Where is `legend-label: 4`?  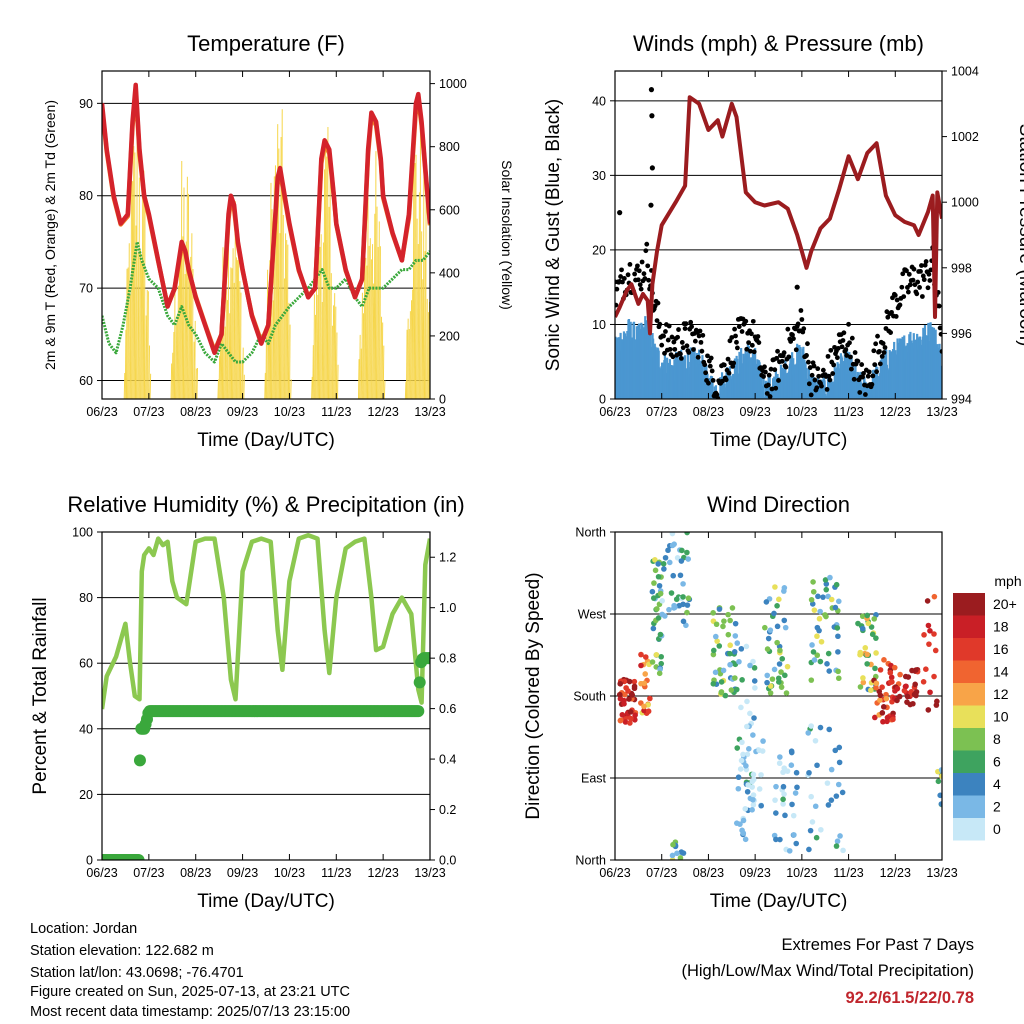 legend-label: 4 is located at coordinates (997, 784).